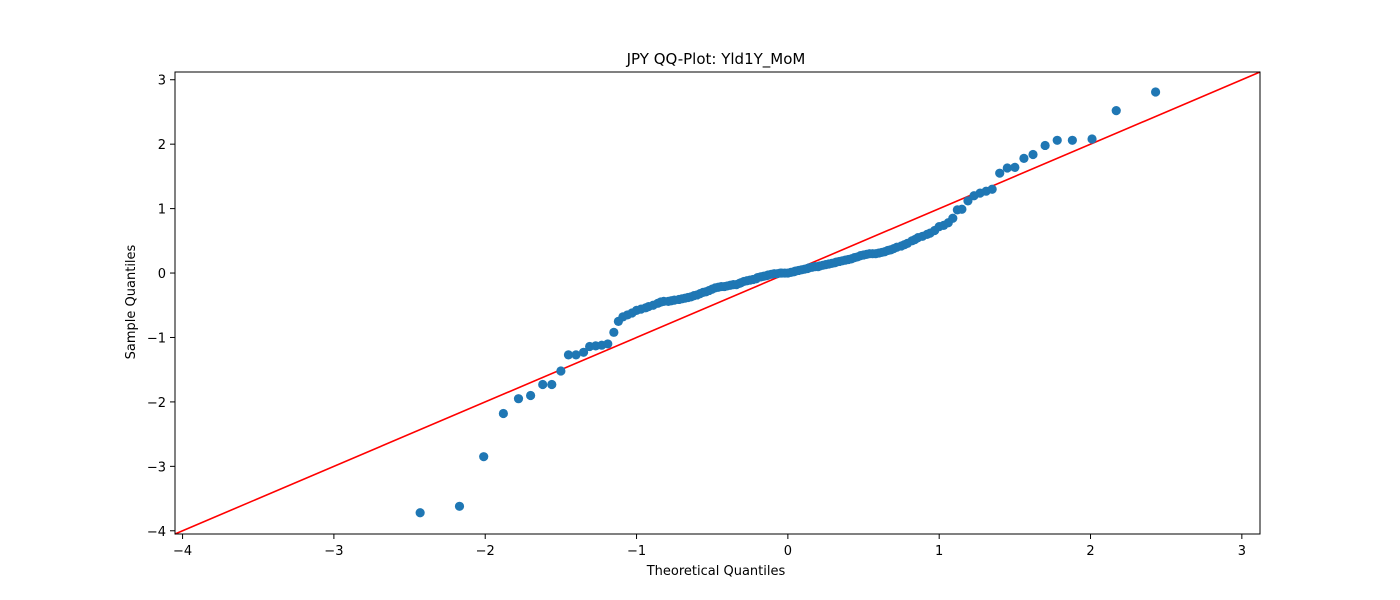  Describe the element at coordinates (156, 532) in the screenshot. I see `y-tick-label: −4` at that location.